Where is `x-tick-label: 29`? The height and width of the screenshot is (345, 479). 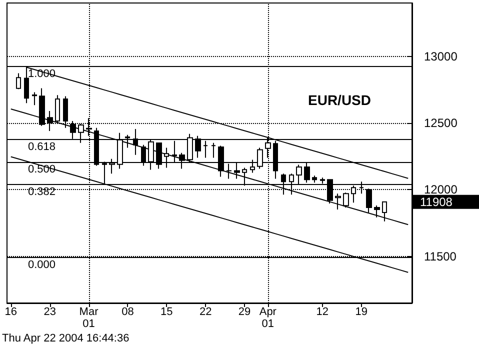 x-tick-label: 29 is located at coordinates (244, 312).